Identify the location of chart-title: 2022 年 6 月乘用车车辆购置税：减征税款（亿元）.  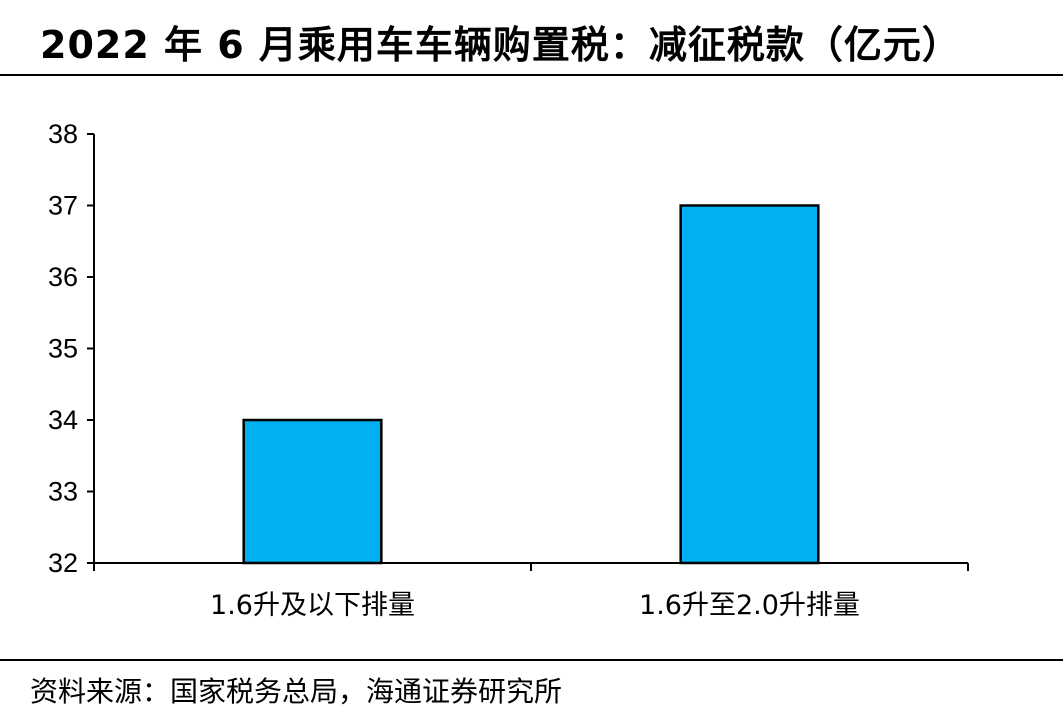
(500, 45).